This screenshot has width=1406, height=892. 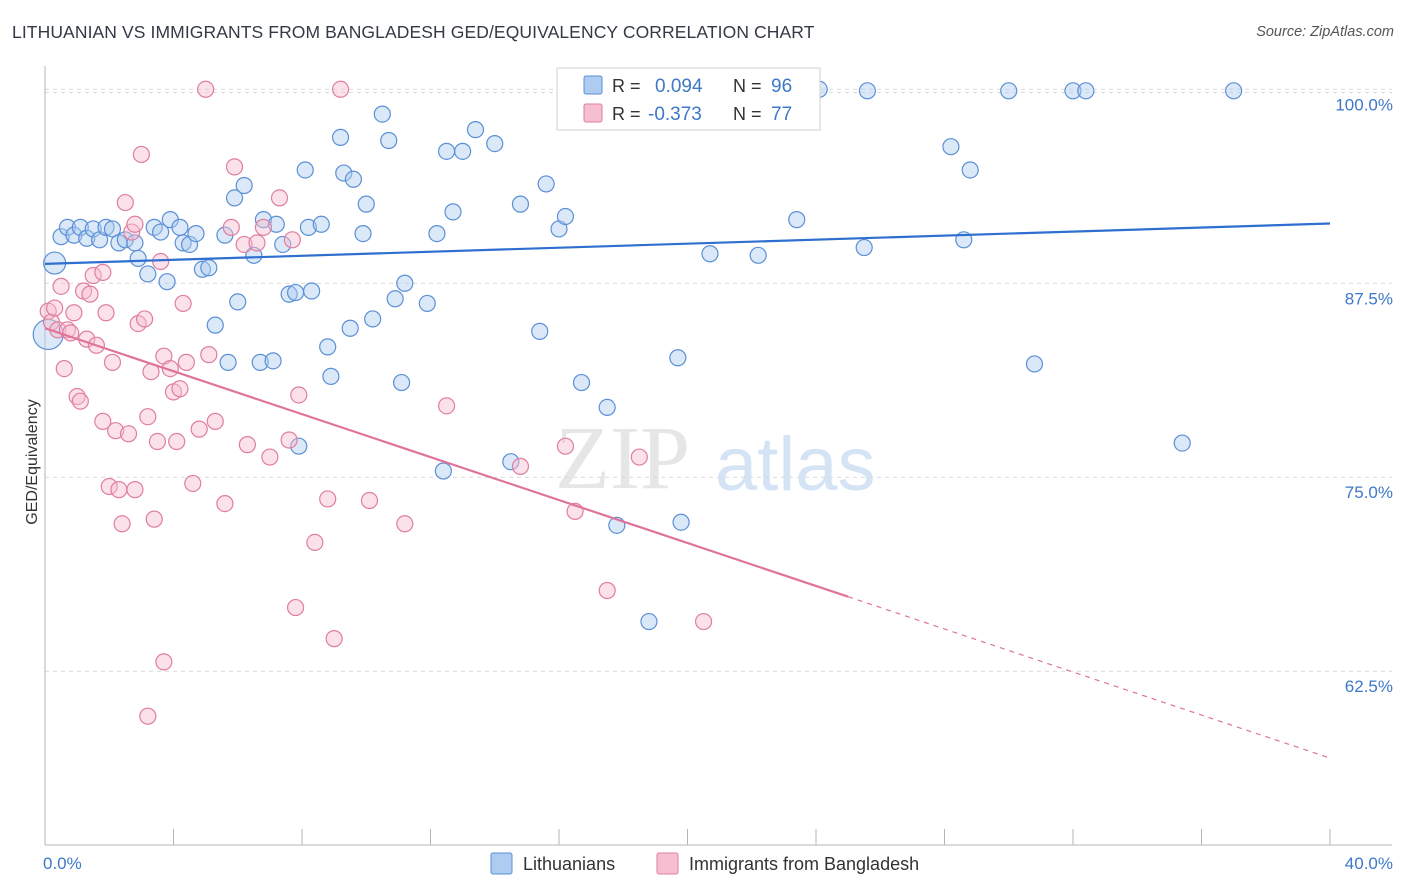 What do you see at coordinates (569, 864) in the screenshot?
I see `bottom-legend-label-lithuanians: Lithuanians` at bounding box center [569, 864].